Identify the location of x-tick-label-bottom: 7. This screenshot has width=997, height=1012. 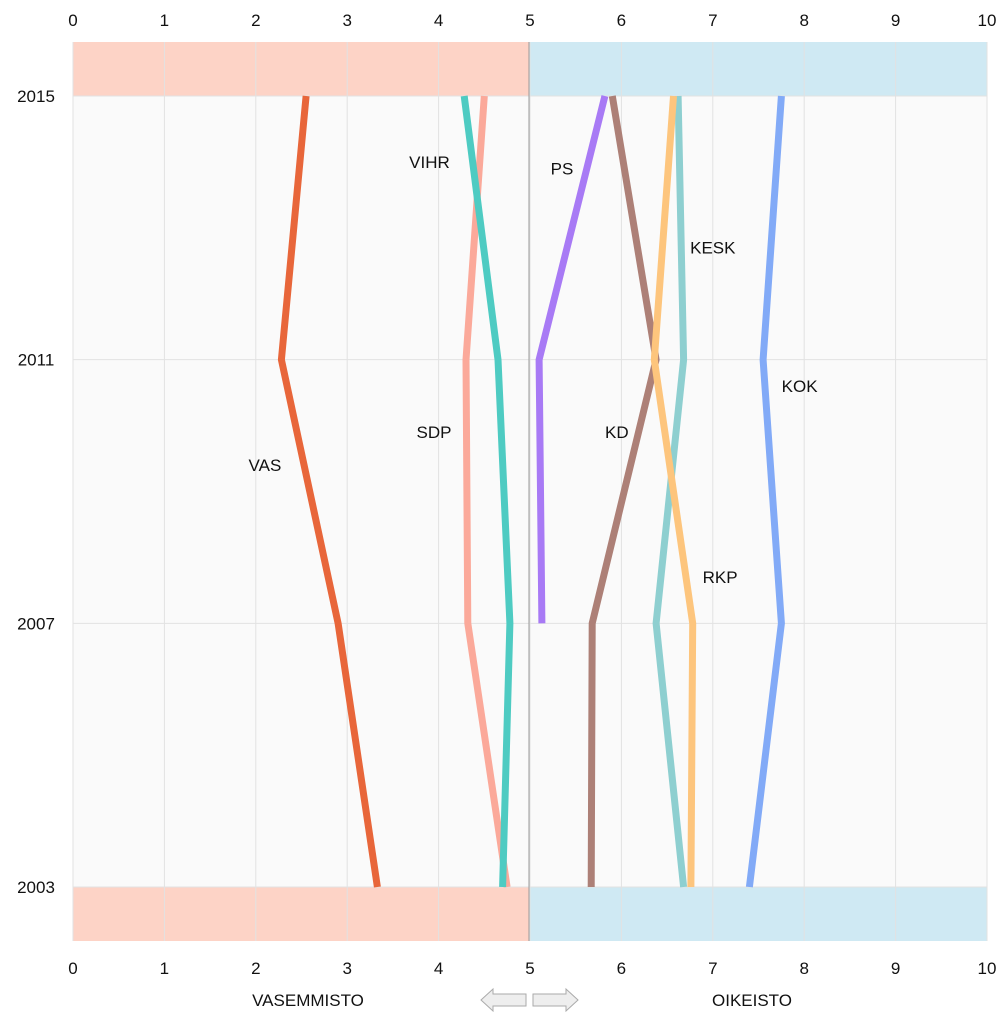
(712, 968).